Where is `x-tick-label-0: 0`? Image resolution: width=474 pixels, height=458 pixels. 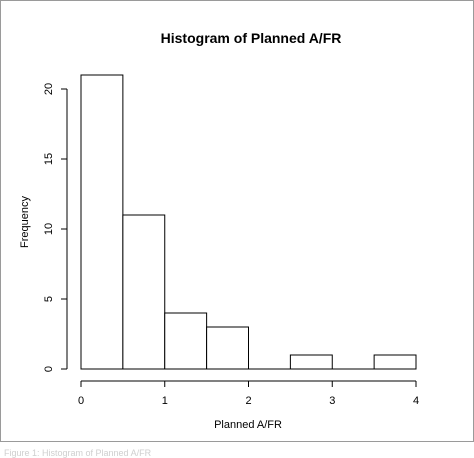
x-tick-label-0: 0 is located at coordinates (81, 401).